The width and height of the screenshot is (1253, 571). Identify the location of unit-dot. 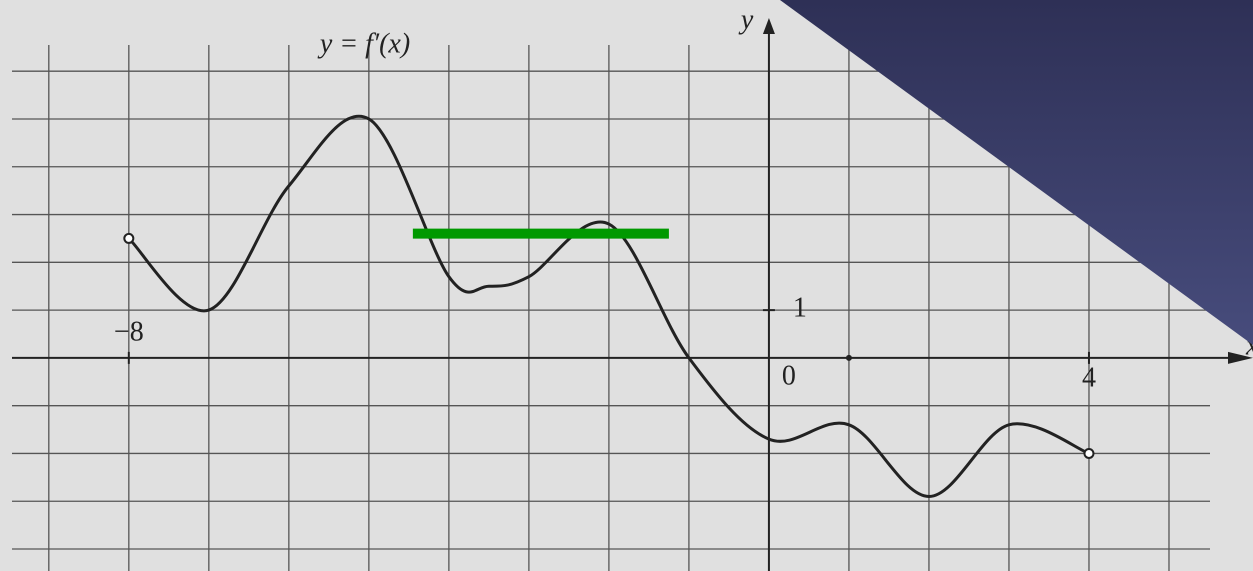
(848, 357).